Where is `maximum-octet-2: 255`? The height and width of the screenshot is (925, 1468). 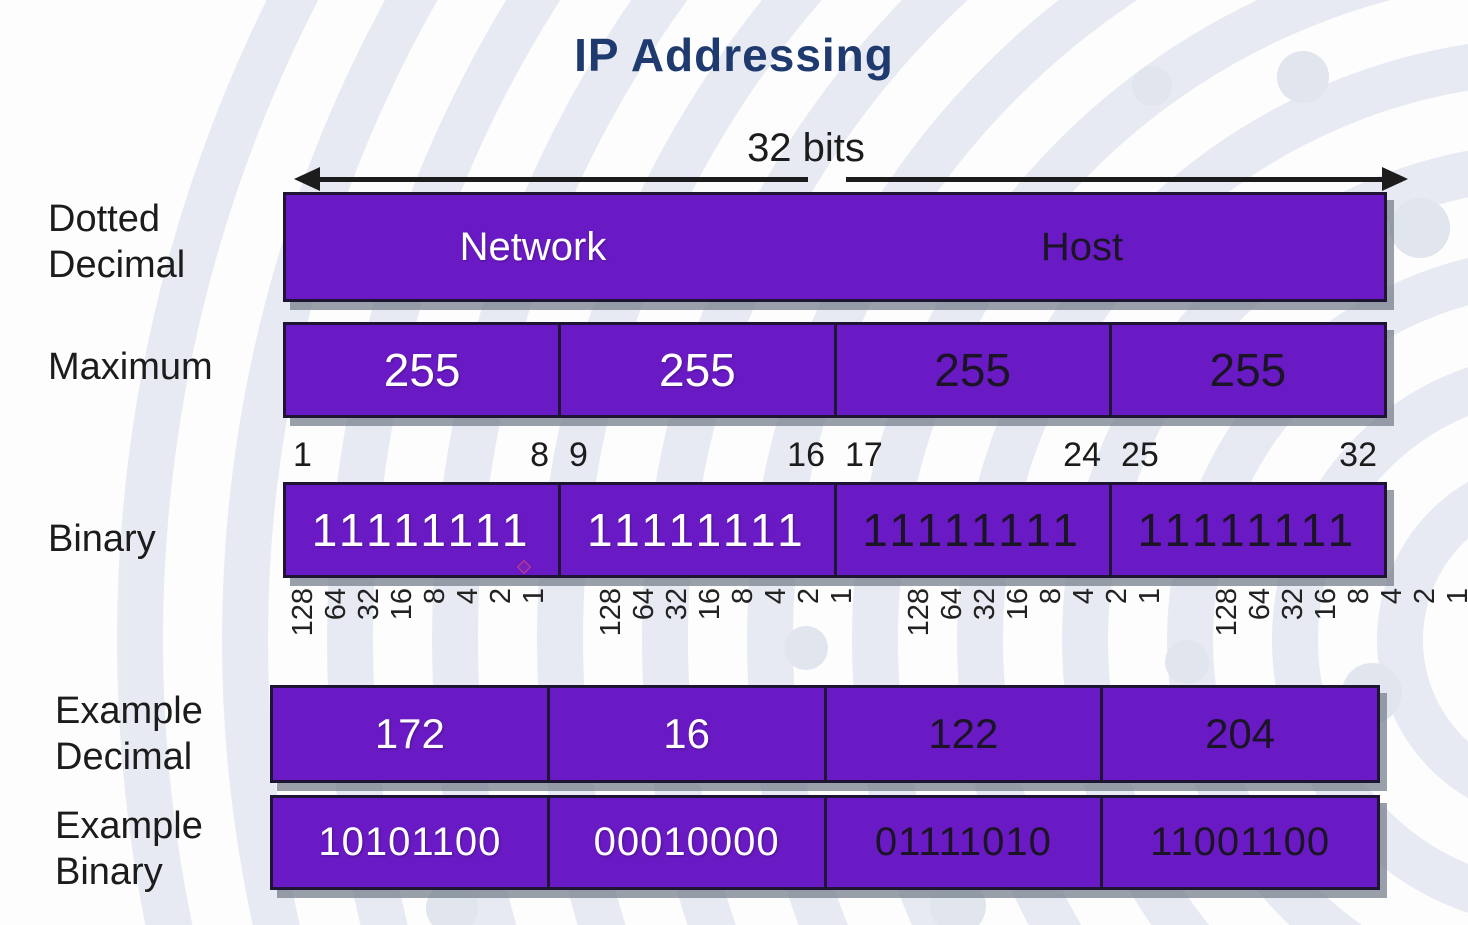 maximum-octet-2: 255 is located at coordinates (695, 370).